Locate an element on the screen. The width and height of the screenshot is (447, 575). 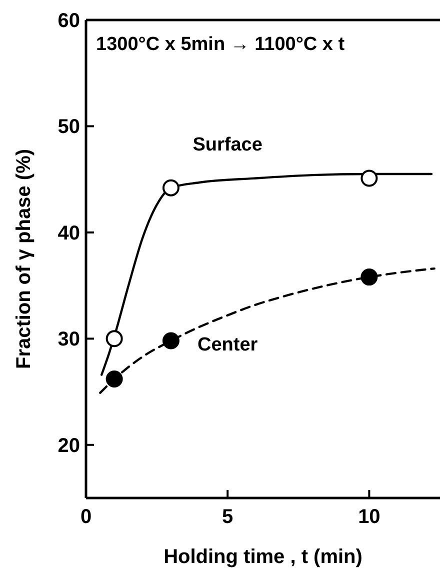
y-tick-label: 40 is located at coordinates (69, 233).